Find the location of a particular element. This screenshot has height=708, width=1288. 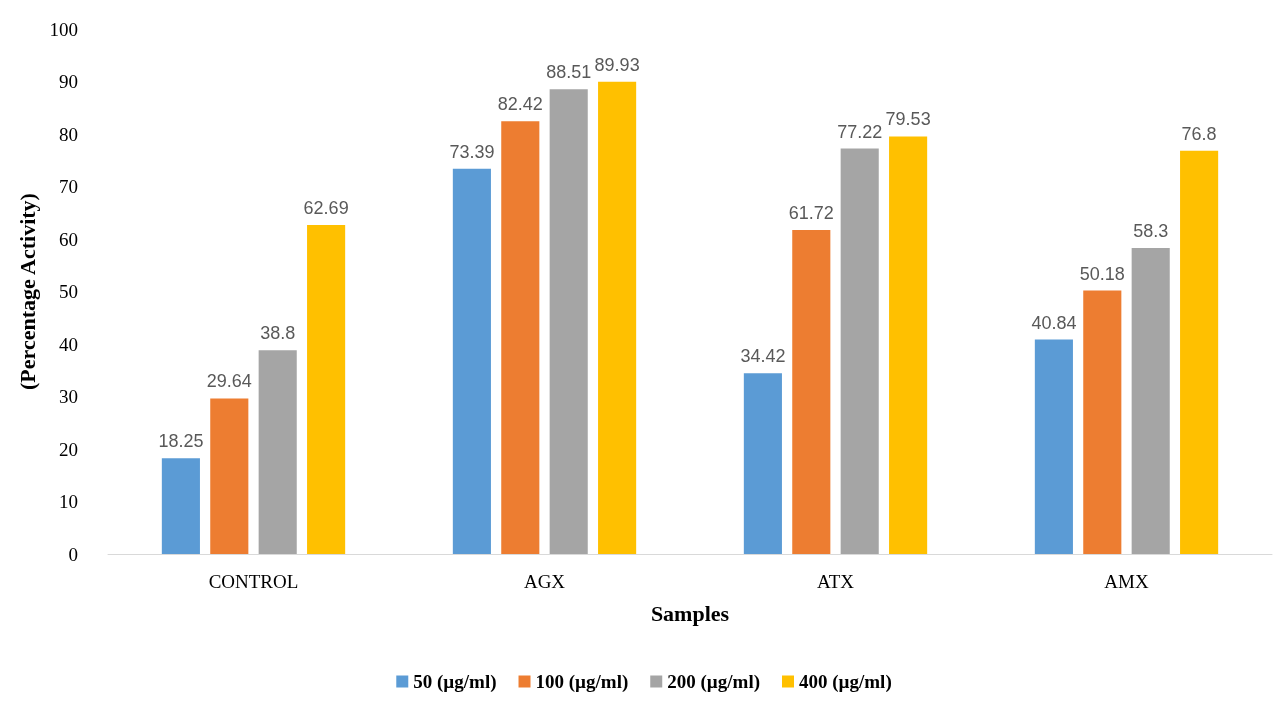

legend-label: 400 (µg/ml) is located at coordinates (845, 682).